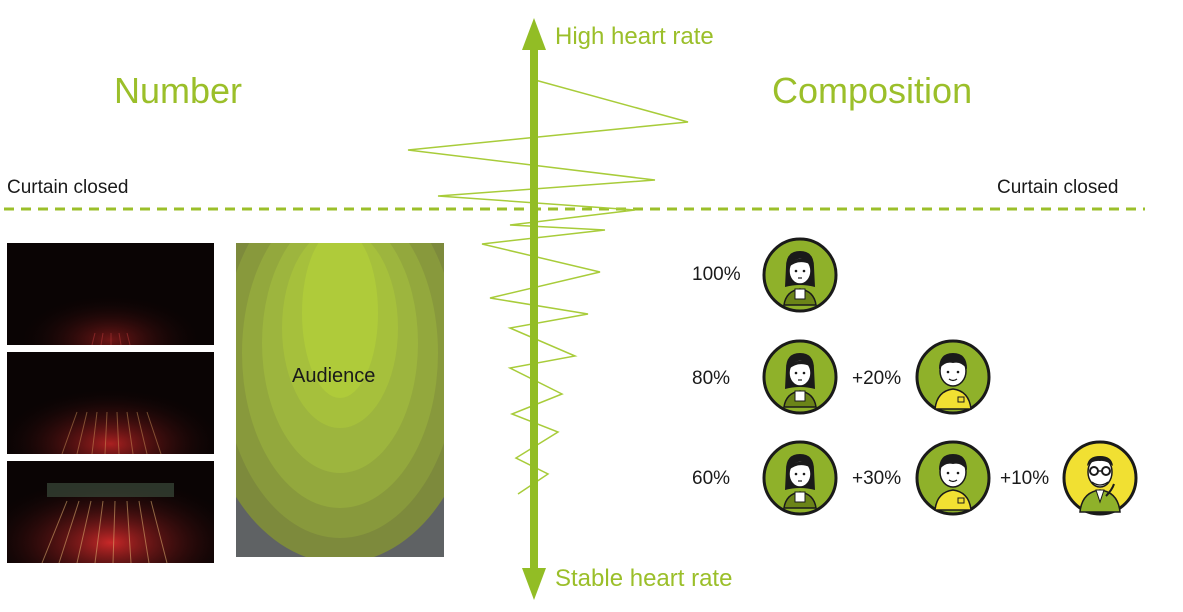  I want to click on composition-row-2-percent: 80%, so click(711, 378).